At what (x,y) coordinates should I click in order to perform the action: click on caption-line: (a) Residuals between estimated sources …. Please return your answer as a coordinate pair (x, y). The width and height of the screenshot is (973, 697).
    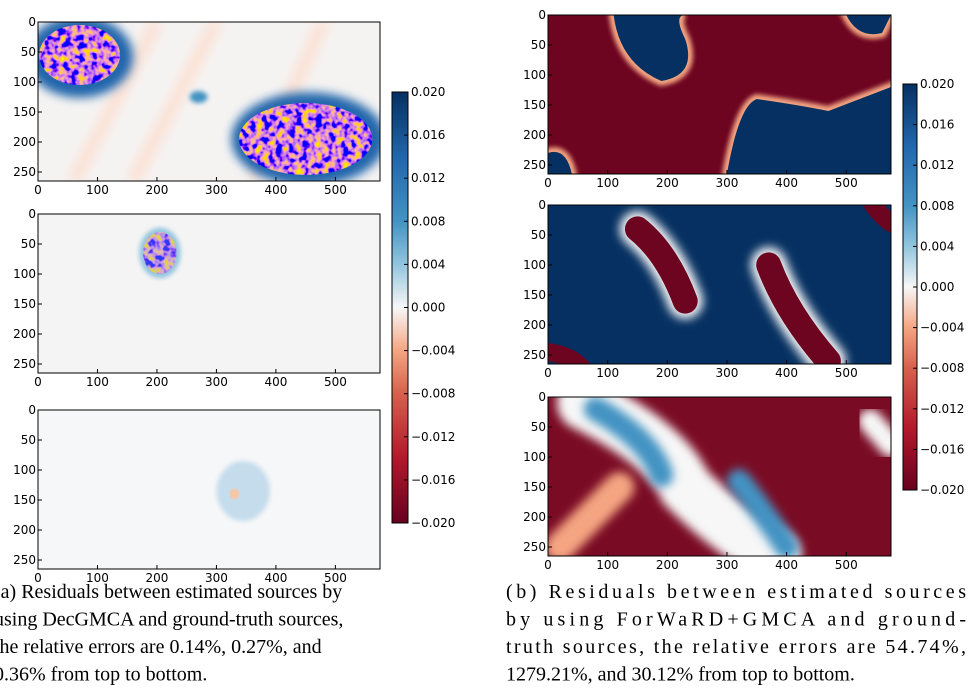
    Looking at the image, I should click on (171, 592).